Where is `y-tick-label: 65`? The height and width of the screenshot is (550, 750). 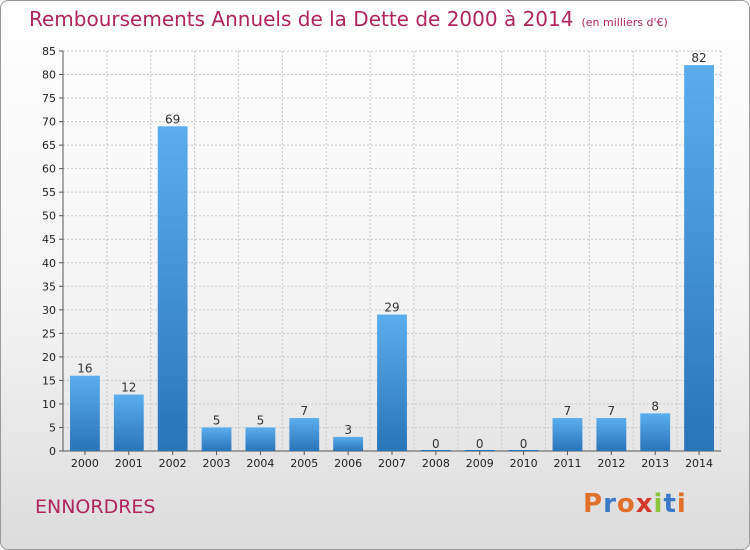 y-tick-label: 65 is located at coordinates (49, 145).